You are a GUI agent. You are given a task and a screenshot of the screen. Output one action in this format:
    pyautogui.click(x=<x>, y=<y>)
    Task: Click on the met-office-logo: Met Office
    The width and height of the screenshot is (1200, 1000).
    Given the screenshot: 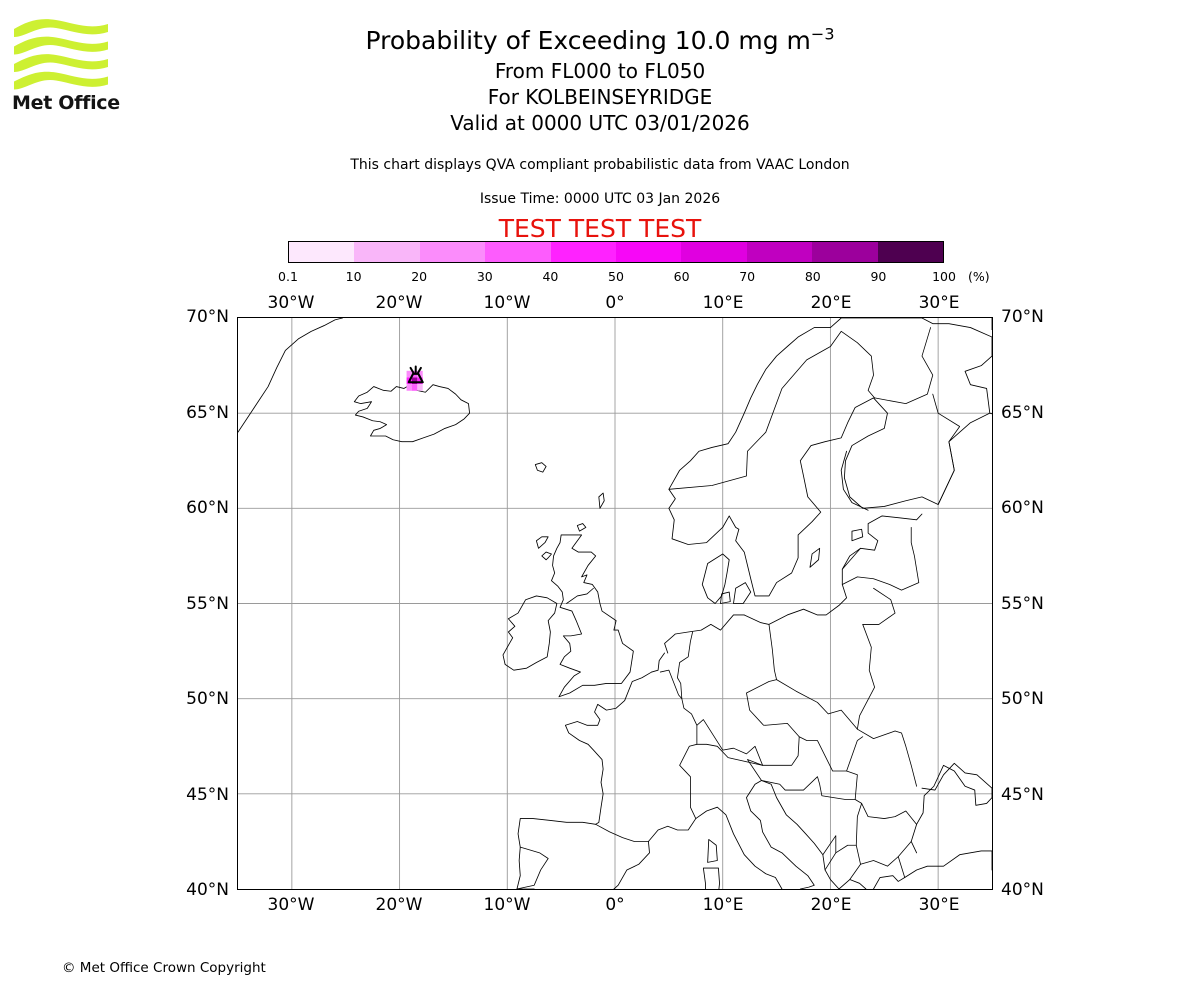 What is the action you would take?
    pyautogui.click(x=72, y=66)
    